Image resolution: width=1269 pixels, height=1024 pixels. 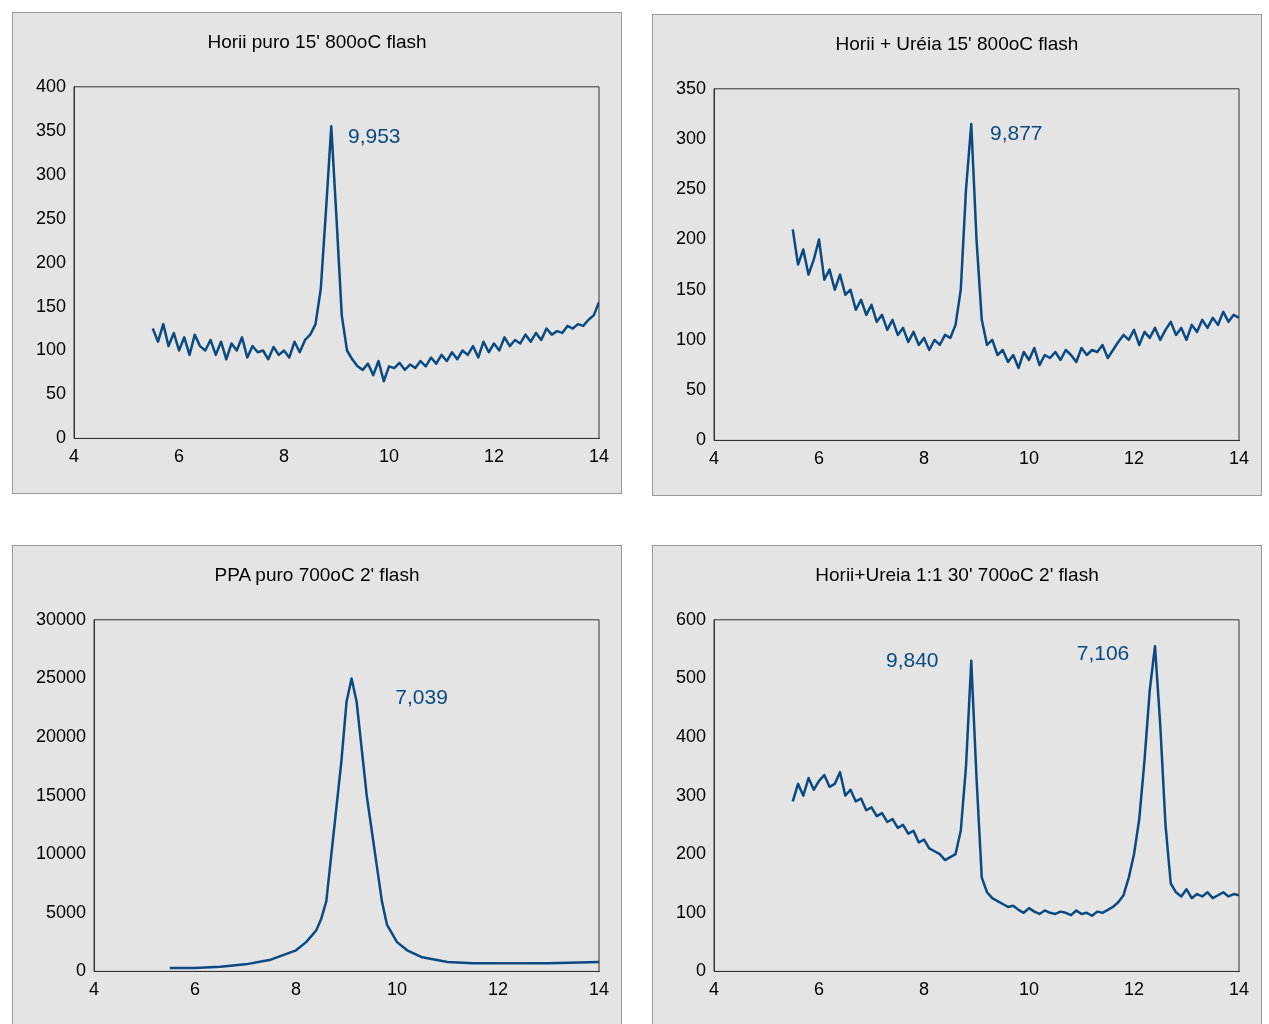 I want to click on chart-title: Horii puro 15' 800oC flash, so click(x=317, y=42).